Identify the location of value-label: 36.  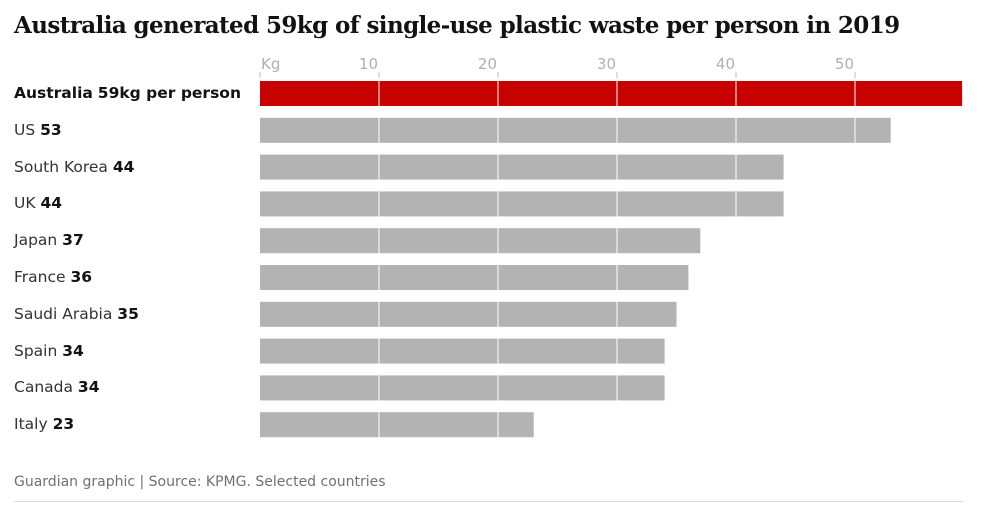
(81, 277).